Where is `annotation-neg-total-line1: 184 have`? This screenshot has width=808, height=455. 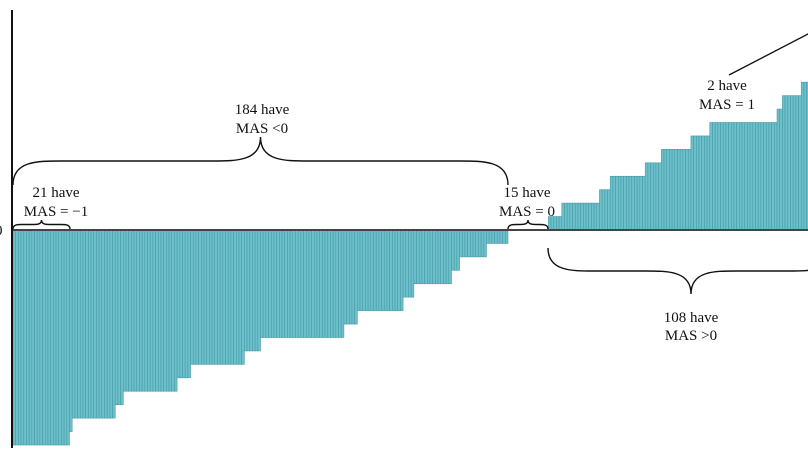
annotation-neg-total-line1: 184 have is located at coordinates (262, 110).